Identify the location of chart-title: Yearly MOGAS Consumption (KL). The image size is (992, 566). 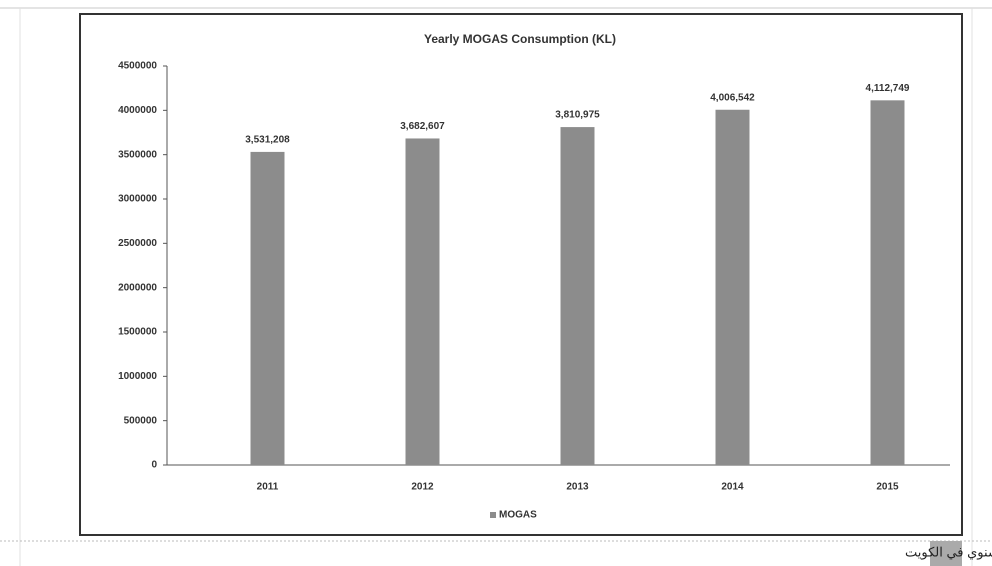
(520, 39).